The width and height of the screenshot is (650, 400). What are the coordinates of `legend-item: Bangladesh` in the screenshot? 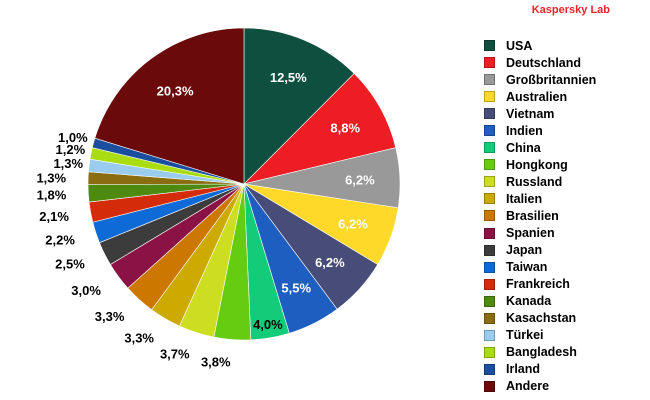 It's located at (540, 352).